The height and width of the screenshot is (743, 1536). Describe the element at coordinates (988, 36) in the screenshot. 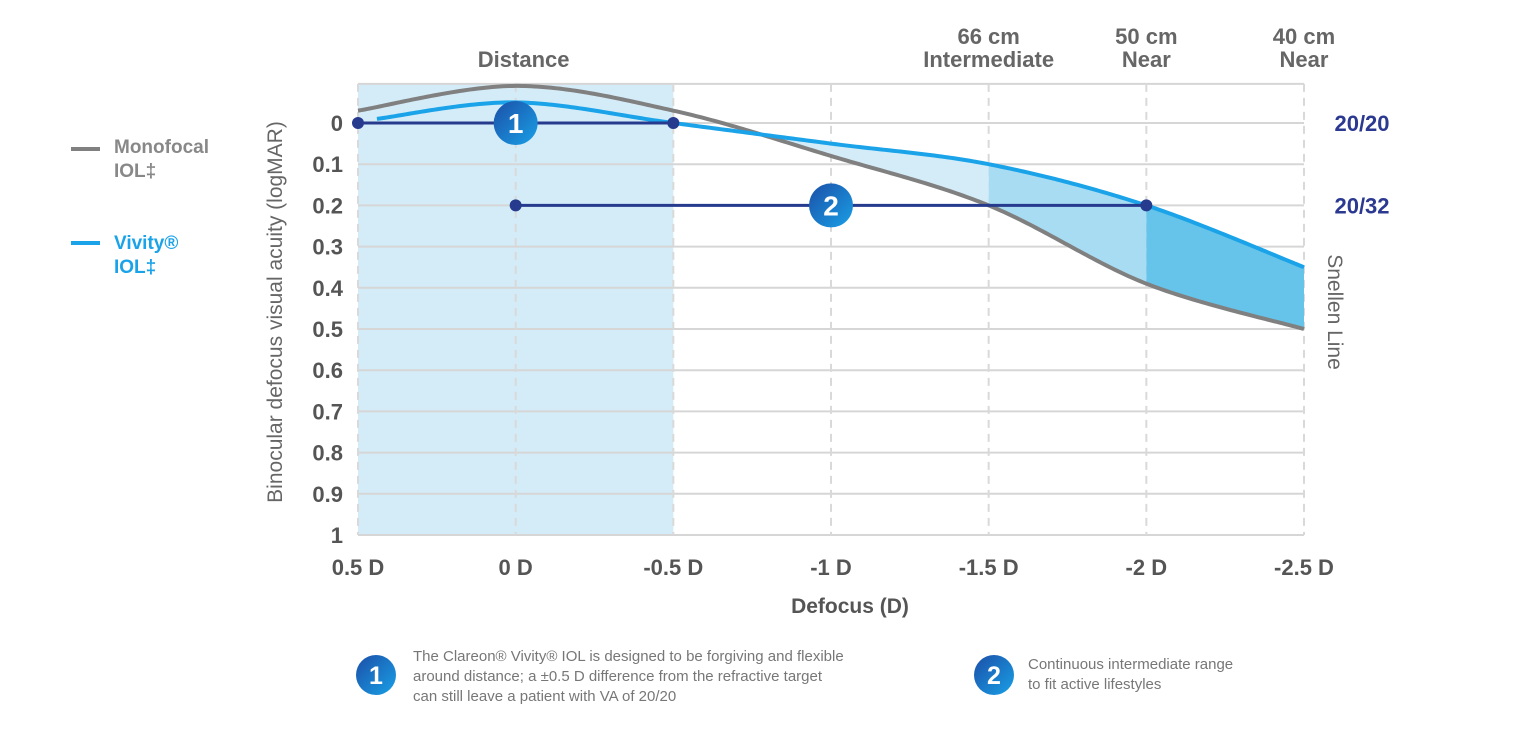

I see `distance-label-top: 66 cm` at that location.